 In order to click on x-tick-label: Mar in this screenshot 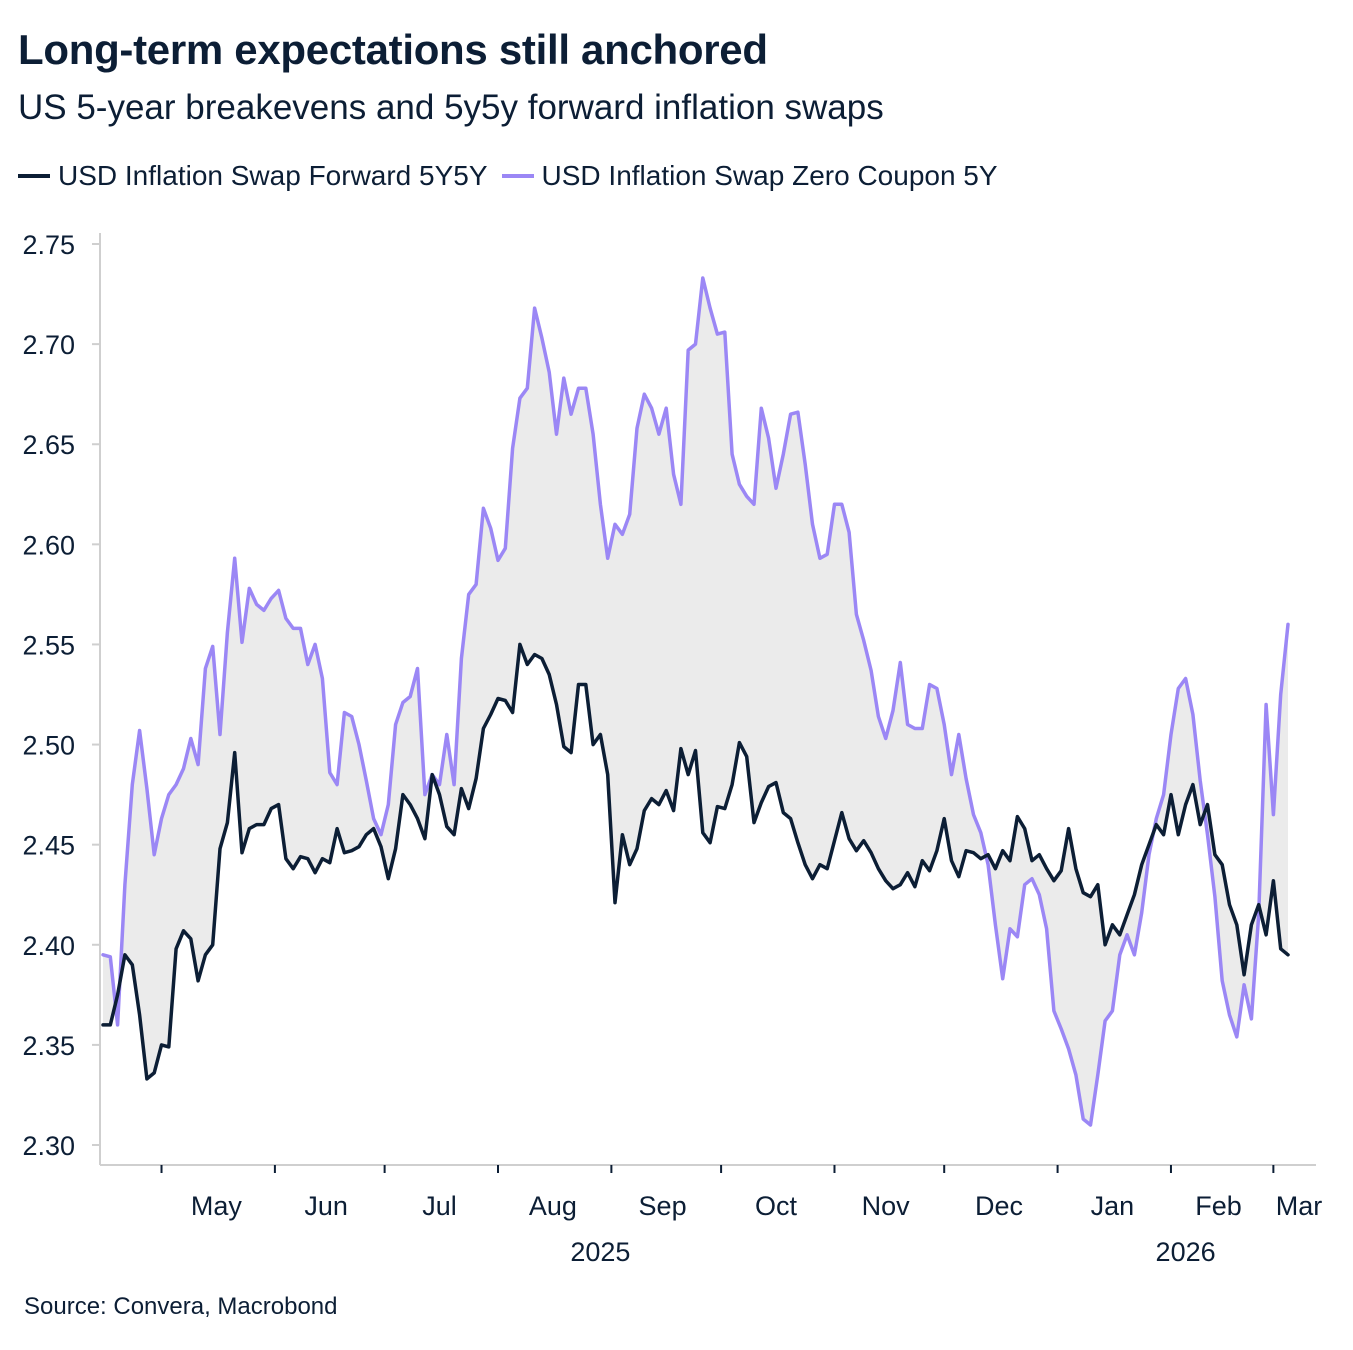, I will do `click(1299, 1206)`.